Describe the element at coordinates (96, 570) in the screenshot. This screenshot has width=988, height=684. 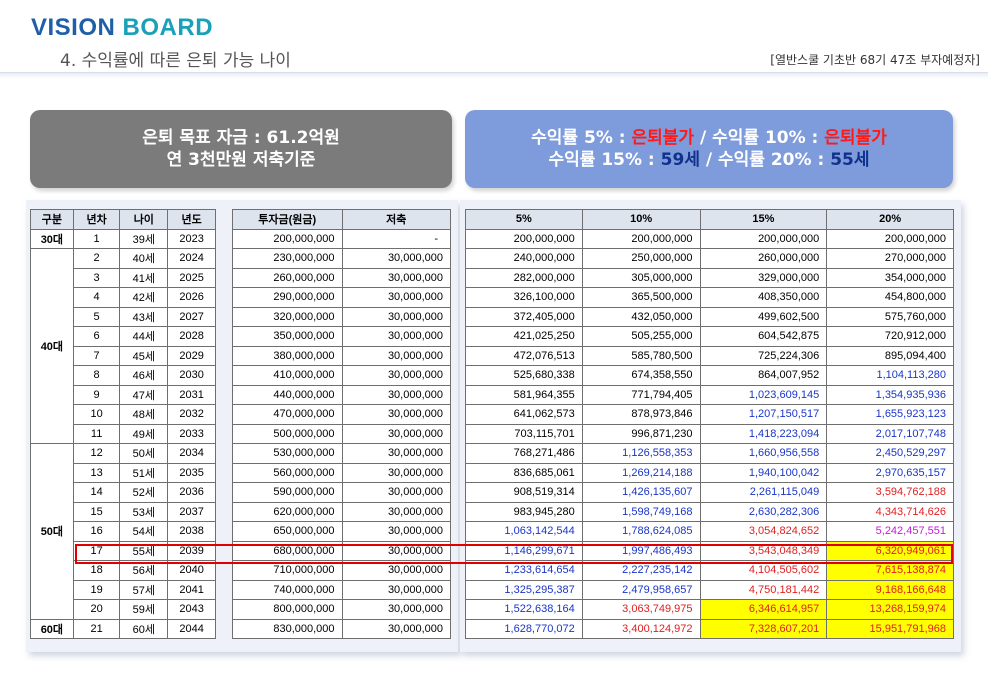
I see `year-no-cell: 18` at that location.